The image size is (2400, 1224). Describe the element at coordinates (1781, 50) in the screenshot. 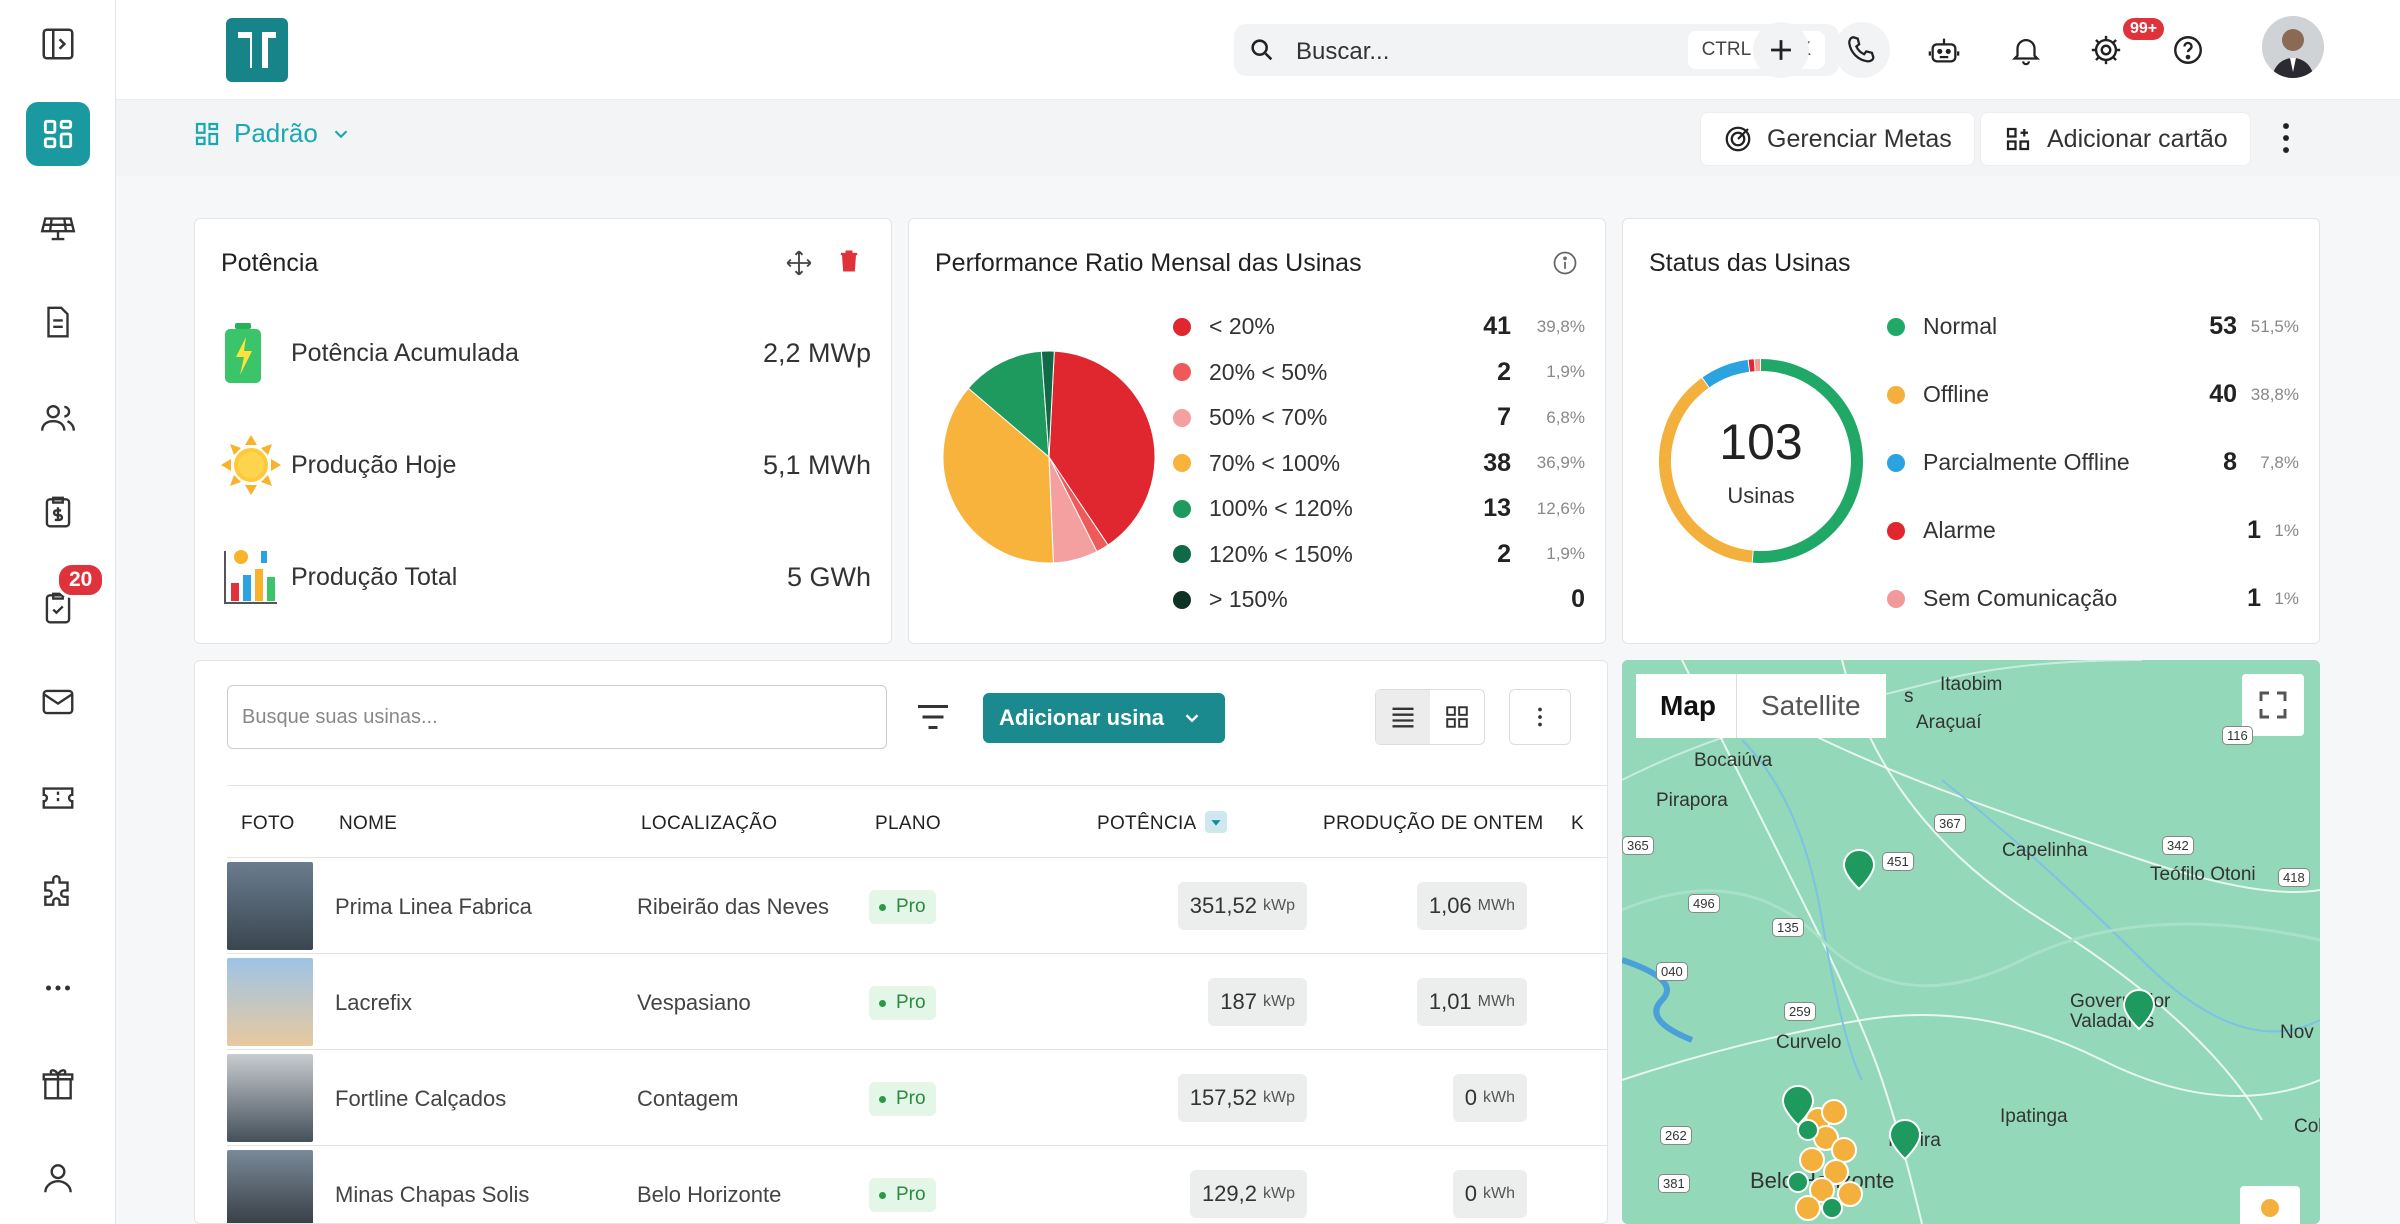

I see `add-icon` at that location.